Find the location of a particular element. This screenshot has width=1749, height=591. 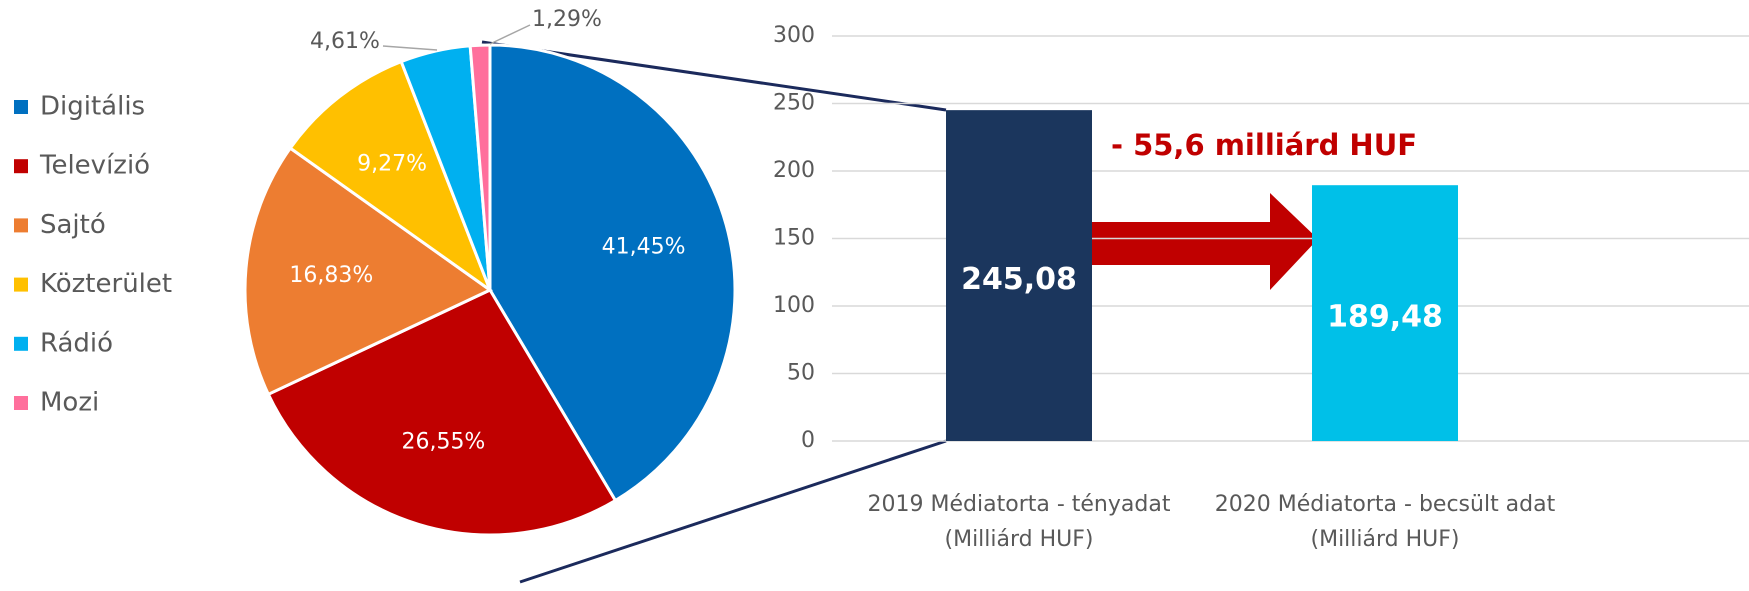

legend-label: Sajtó is located at coordinates (73, 225).